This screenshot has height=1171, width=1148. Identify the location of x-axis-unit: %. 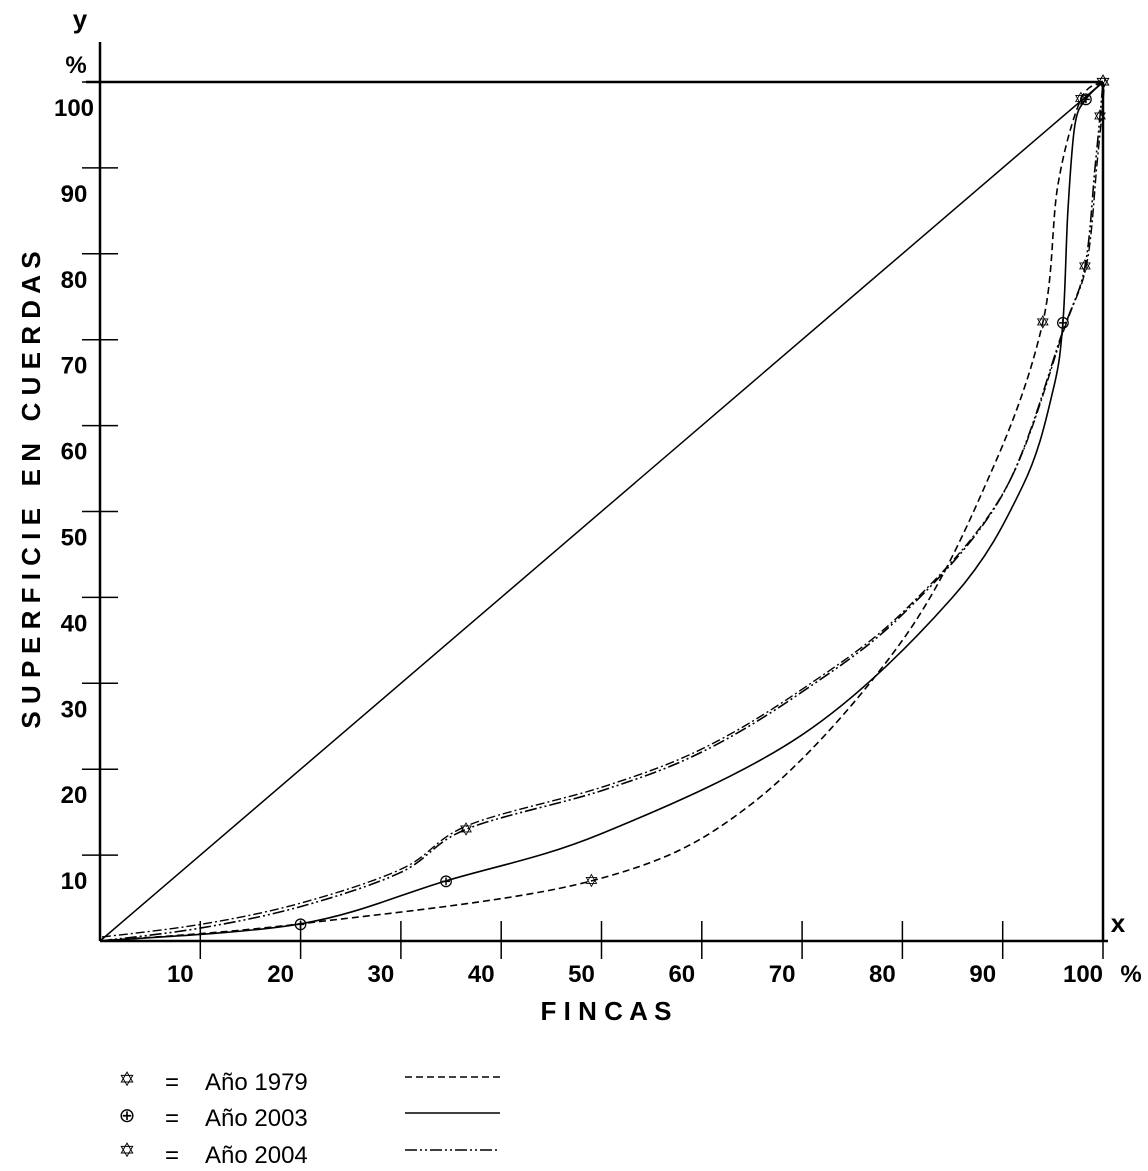
(1130, 974).